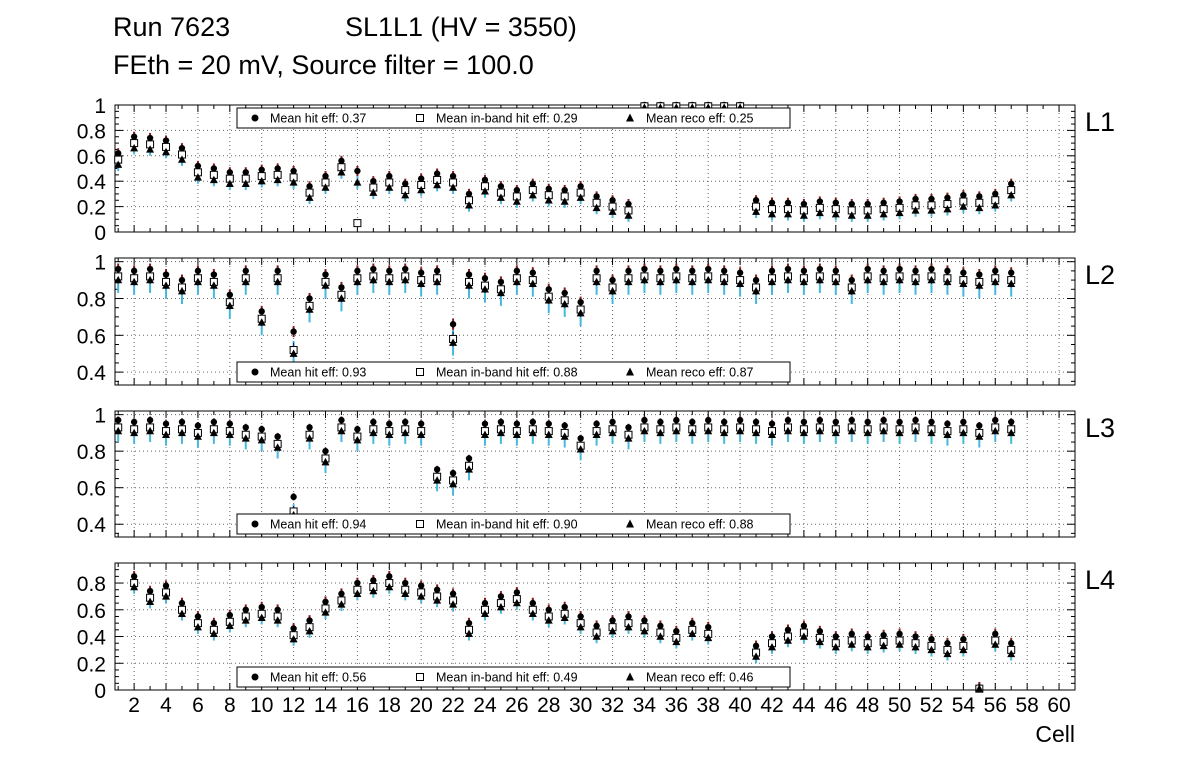  Describe the element at coordinates (700, 373) in the screenshot. I see `legend-entry: Mean reco eff: 0.87` at that location.